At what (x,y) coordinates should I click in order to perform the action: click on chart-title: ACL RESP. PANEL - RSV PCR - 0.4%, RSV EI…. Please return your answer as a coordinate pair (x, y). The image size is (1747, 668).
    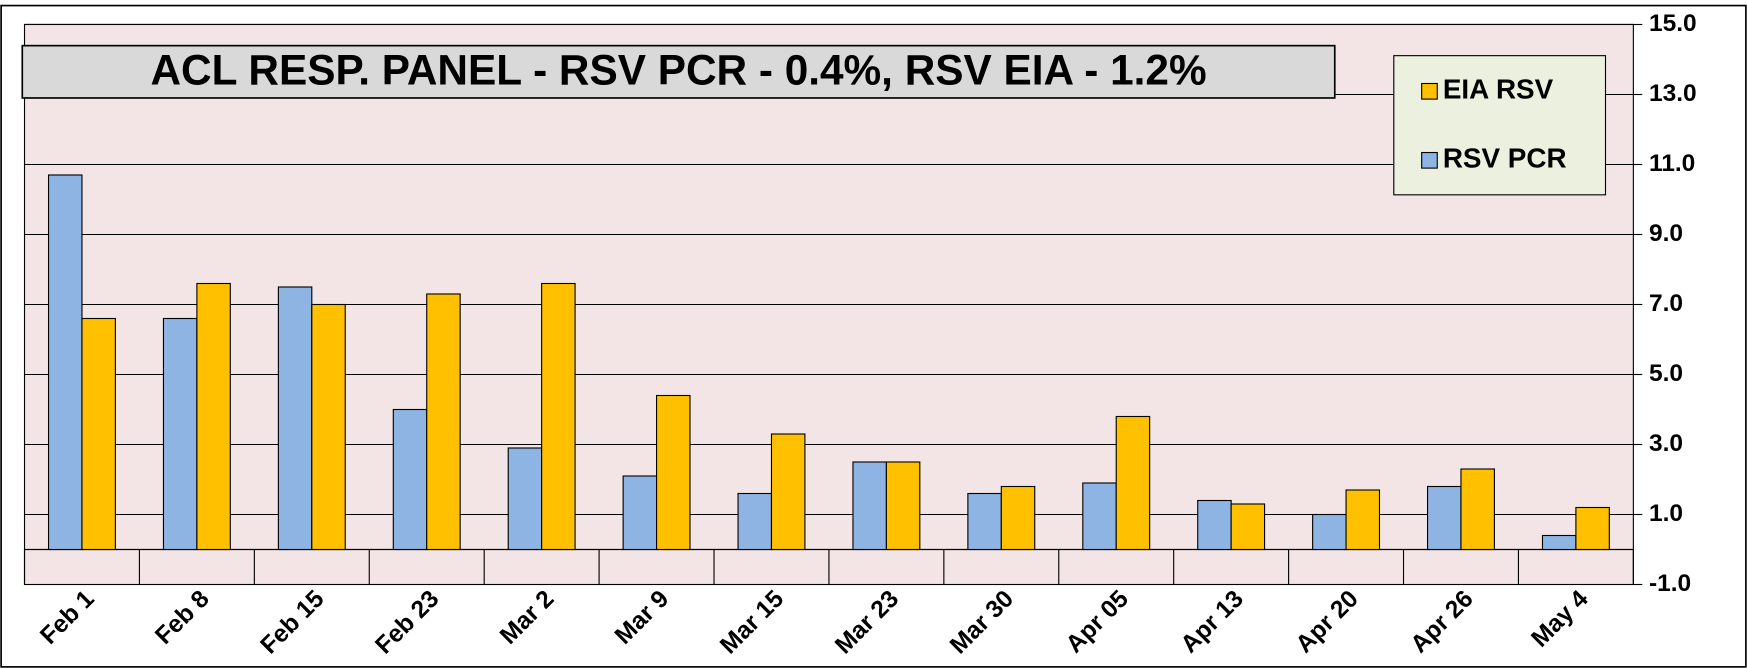
    Looking at the image, I should click on (678, 70).